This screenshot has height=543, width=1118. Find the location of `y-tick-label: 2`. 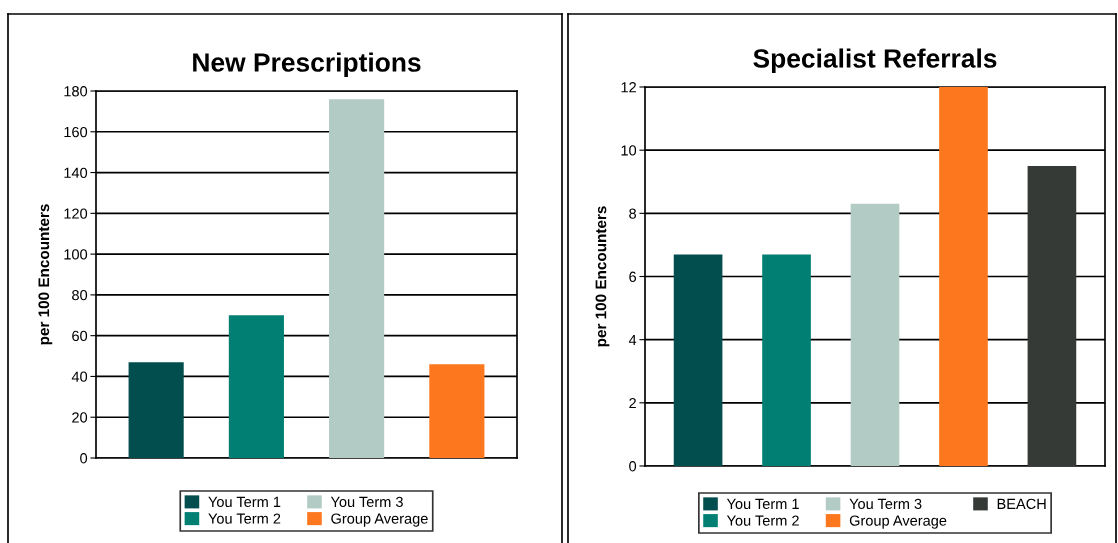

y-tick-label: 2 is located at coordinates (632, 403).